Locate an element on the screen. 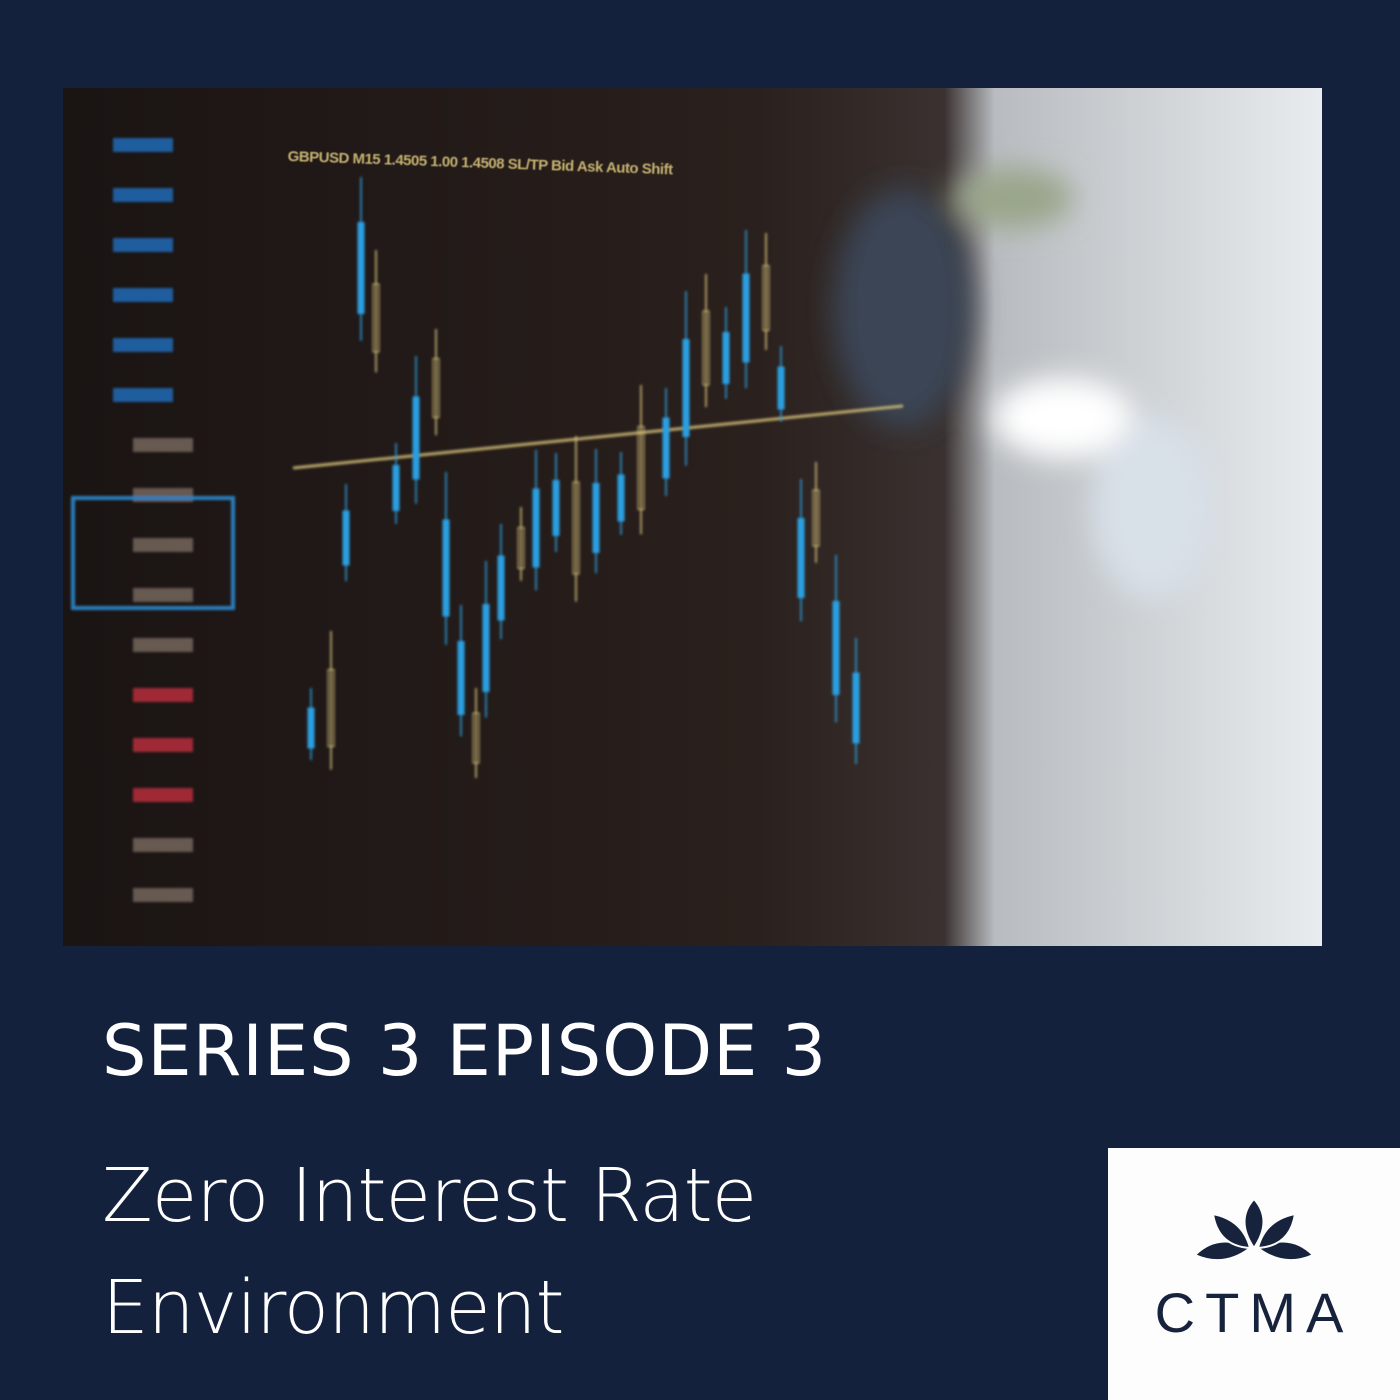  ctma-logo: CTMA is located at coordinates (1254, 1274).